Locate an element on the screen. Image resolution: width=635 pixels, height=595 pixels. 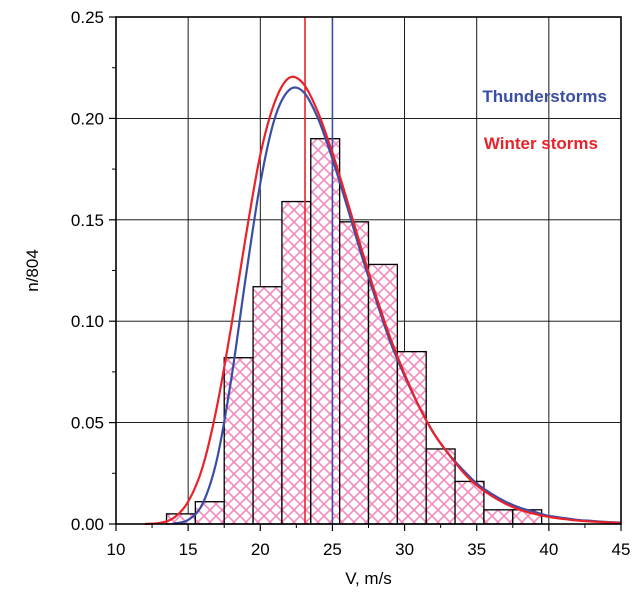
x-tick-label: 45 is located at coordinates (621, 549).